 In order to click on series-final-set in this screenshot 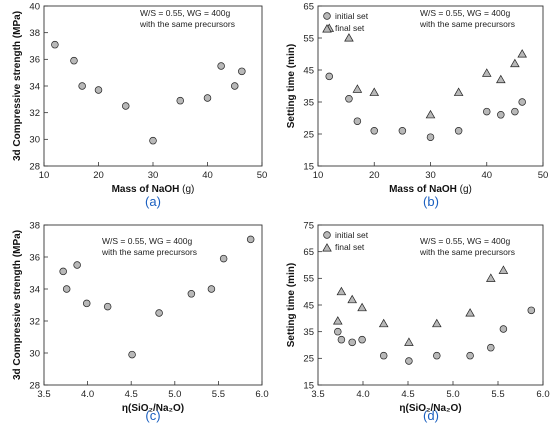, I will do `click(420, 305)`.